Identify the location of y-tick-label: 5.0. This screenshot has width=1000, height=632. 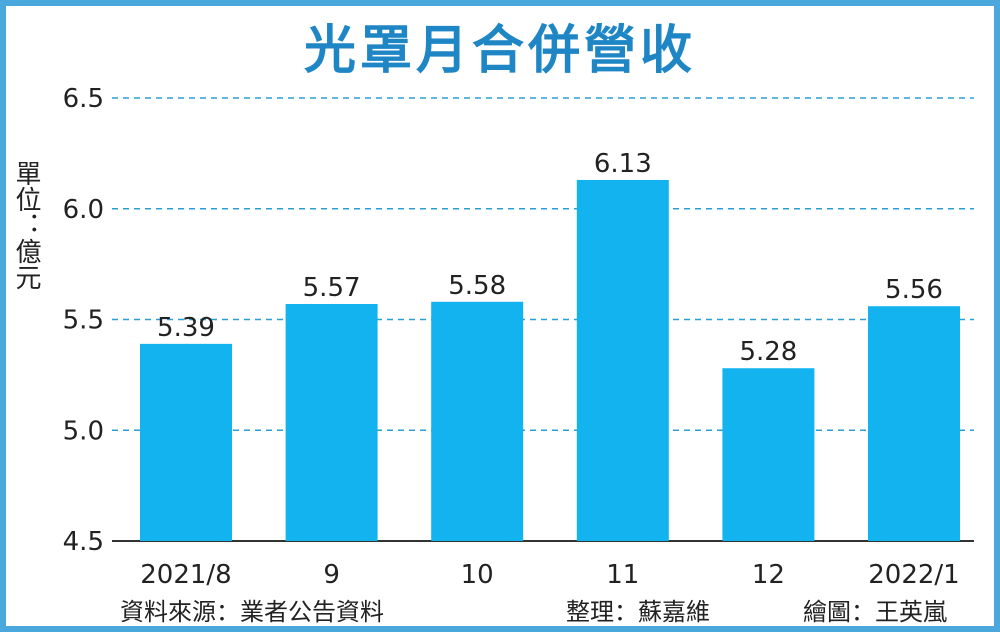
(83, 431).